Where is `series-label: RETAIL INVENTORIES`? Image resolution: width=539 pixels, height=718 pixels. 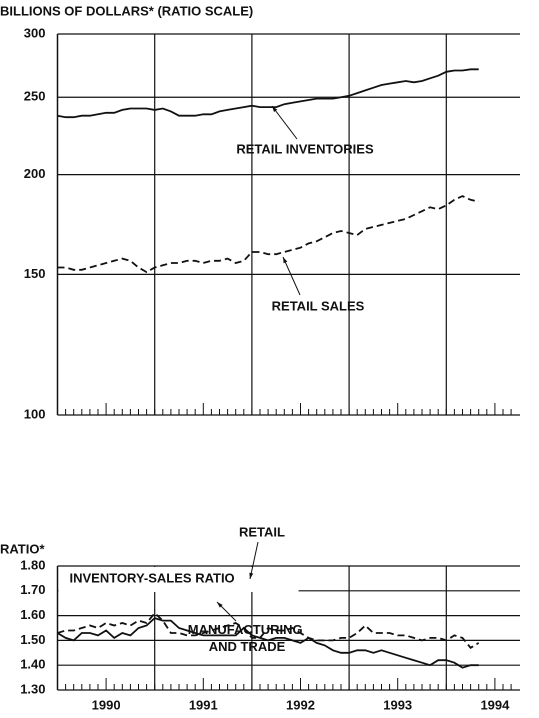 series-label: RETAIL INVENTORIES is located at coordinates (305, 148).